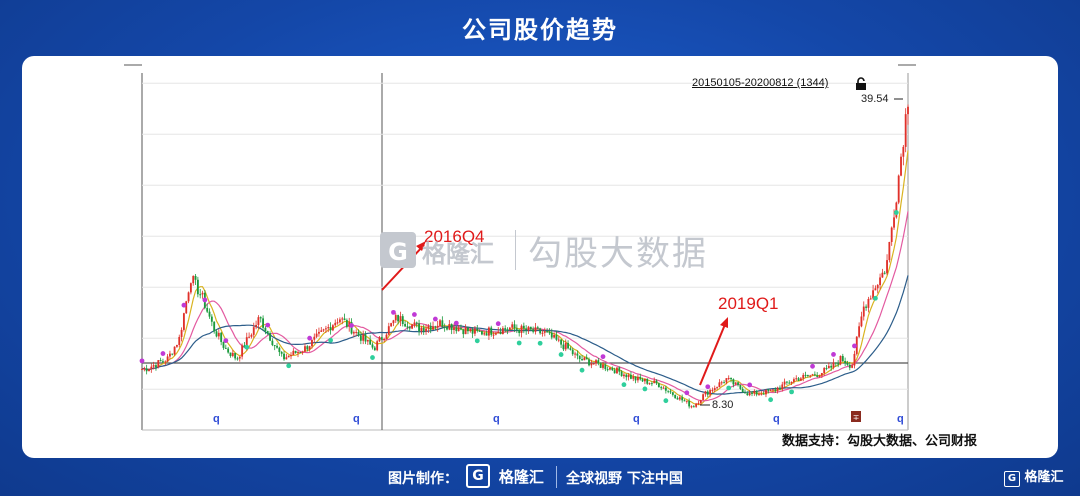  Describe the element at coordinates (618, 254) in the screenshot. I see `watermark-text: 勾股大数据` at that location.